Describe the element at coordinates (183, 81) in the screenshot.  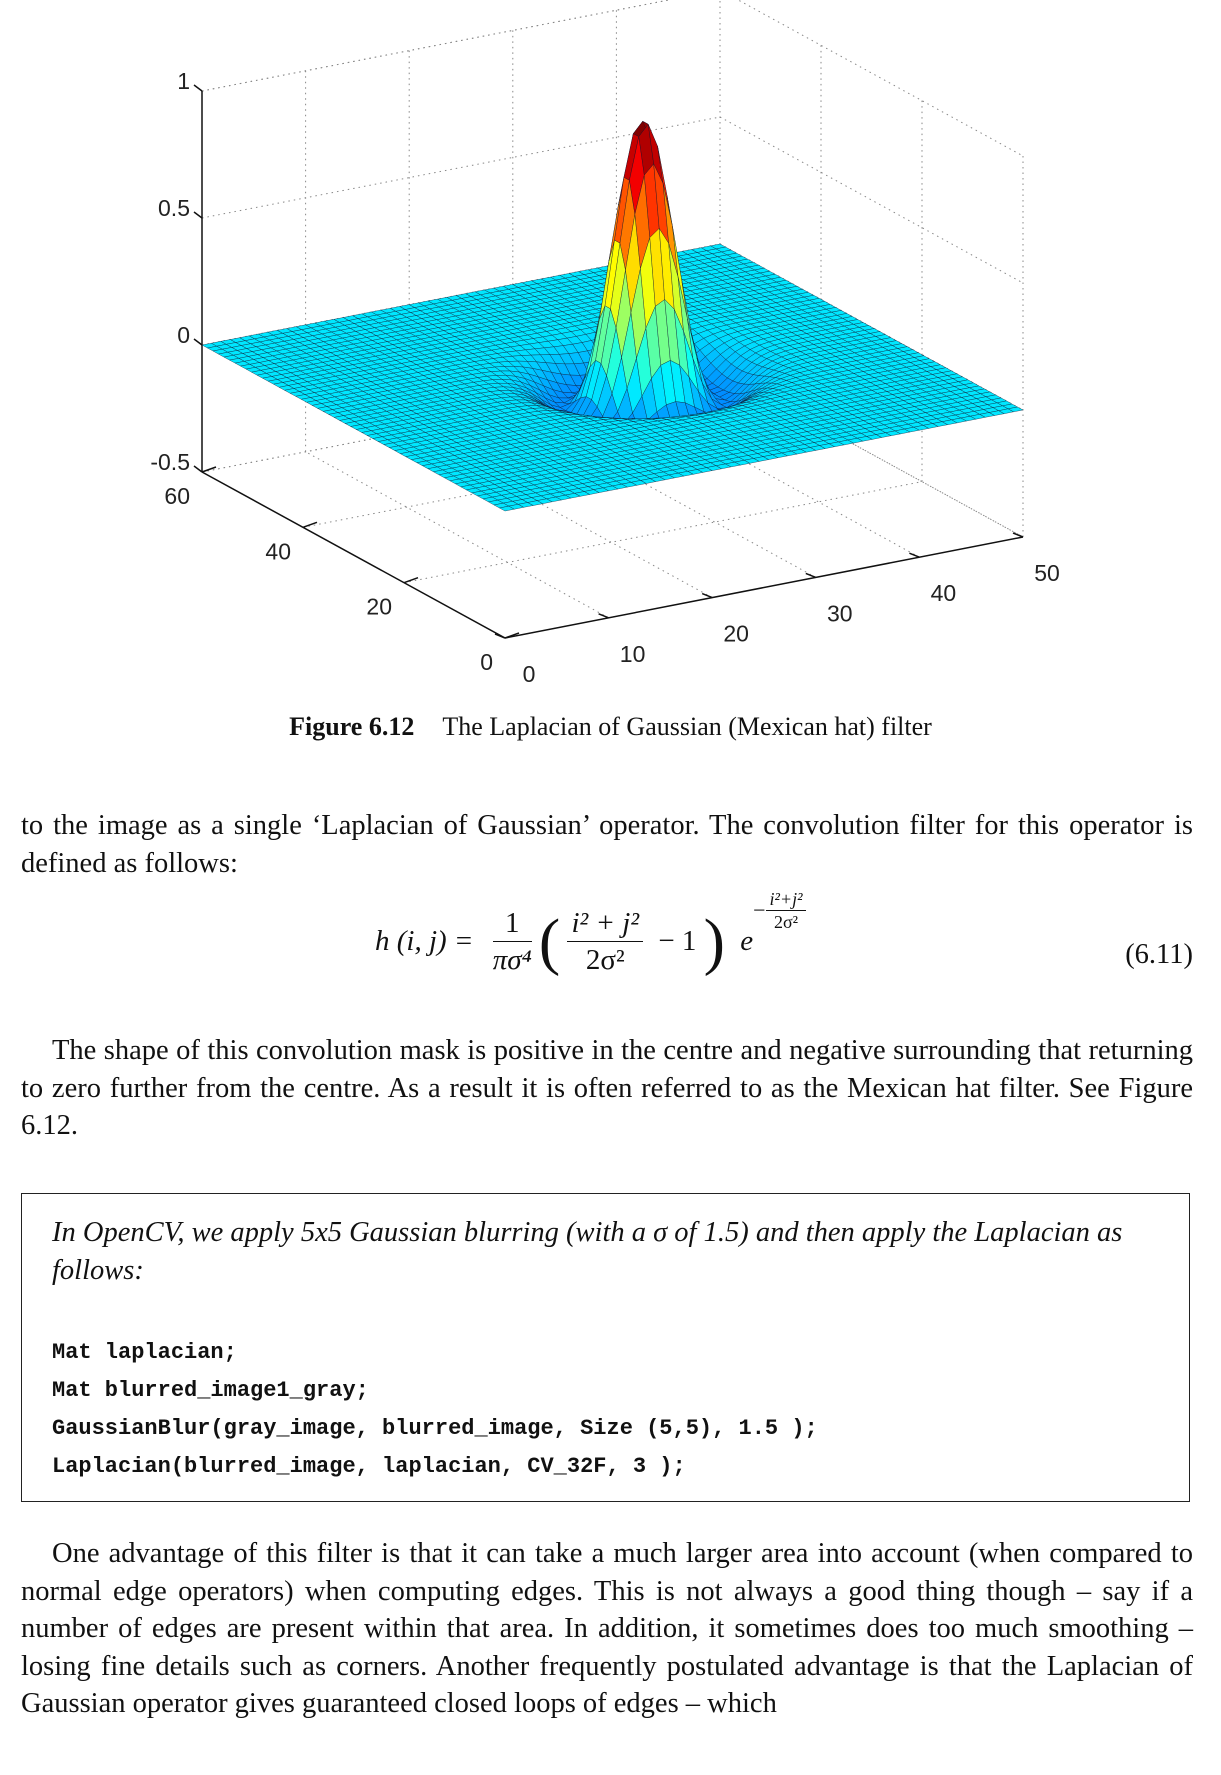
I see `z-tick-label: 1` at that location.